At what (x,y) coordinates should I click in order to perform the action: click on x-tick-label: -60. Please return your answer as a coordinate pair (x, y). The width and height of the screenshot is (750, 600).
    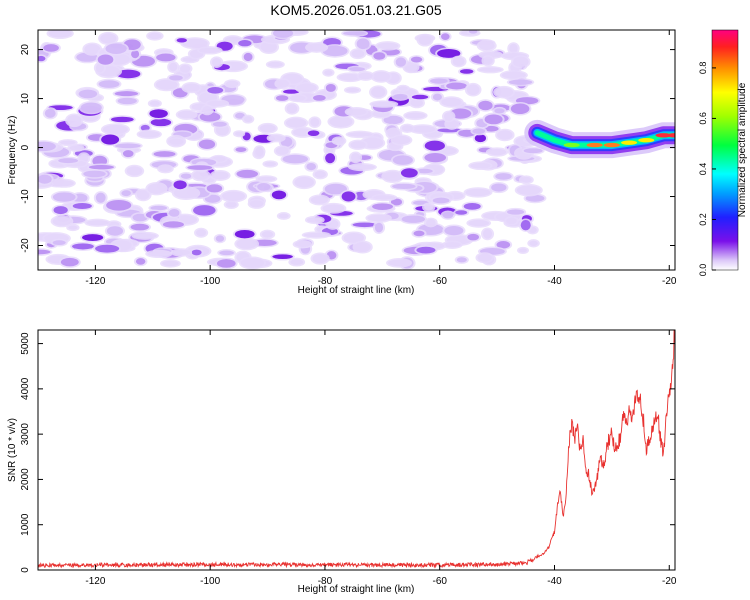
    Looking at the image, I should click on (439, 581).